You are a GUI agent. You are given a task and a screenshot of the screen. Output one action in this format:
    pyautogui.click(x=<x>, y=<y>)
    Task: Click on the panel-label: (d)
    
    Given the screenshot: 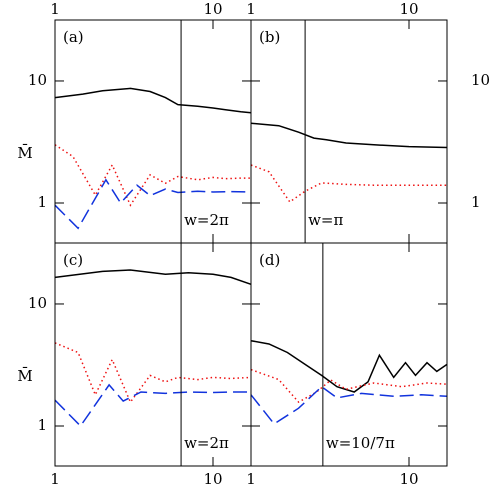 What is the action you would take?
    pyautogui.click(x=269, y=260)
    